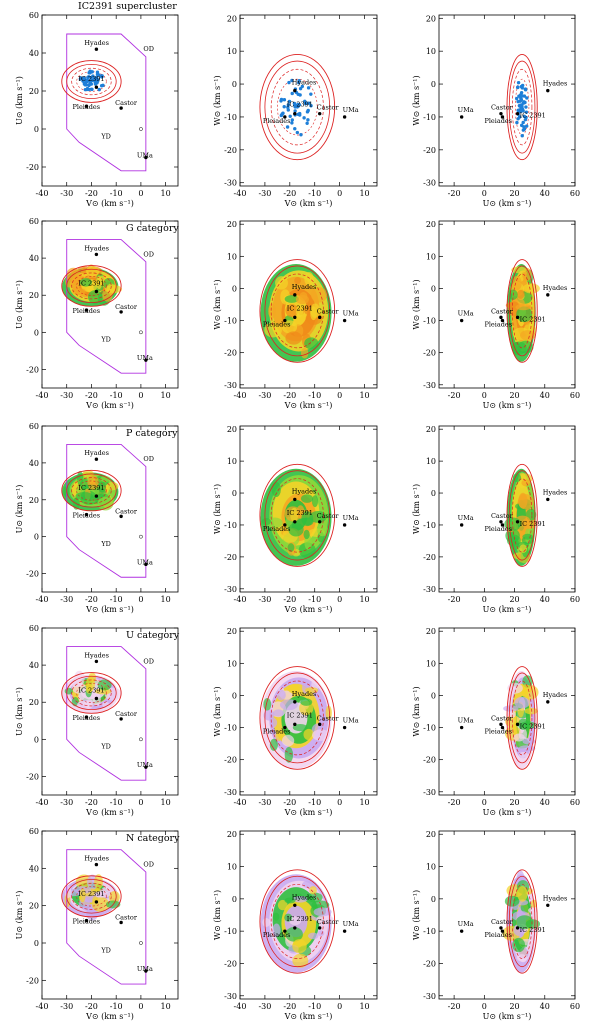  What do you see at coordinates (514, 802) in the screenshot?
I see `x-tick-label: 20` at bounding box center [514, 802].